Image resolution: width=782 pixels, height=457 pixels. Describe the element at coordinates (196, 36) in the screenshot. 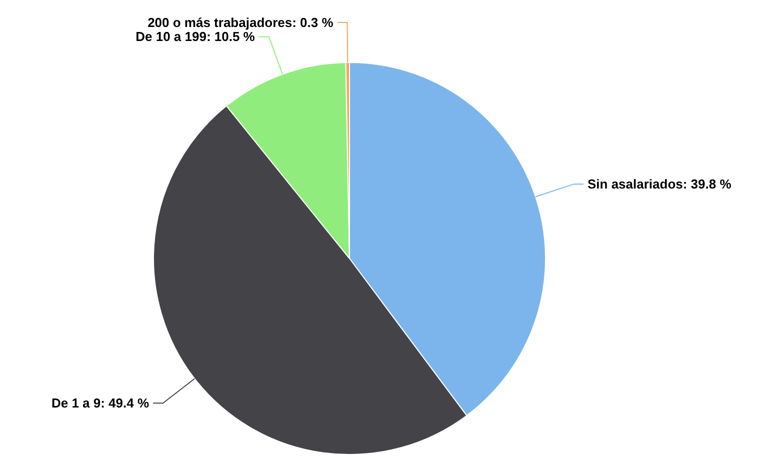

I see `slice-label: De 10 a 199: 10.5 %` at that location.